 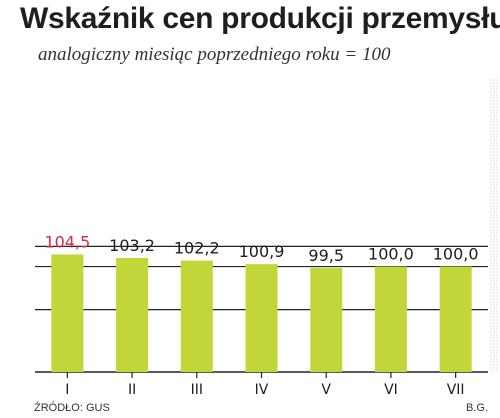 I want to click on x-tick-label: V, so click(x=326, y=390).